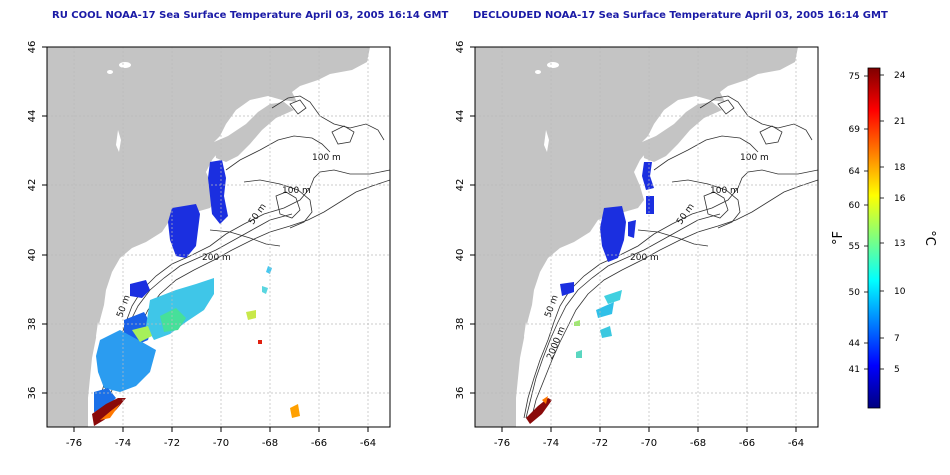 The image size is (950, 475). I want to click on colorbar-c-label: 5, so click(897, 370).